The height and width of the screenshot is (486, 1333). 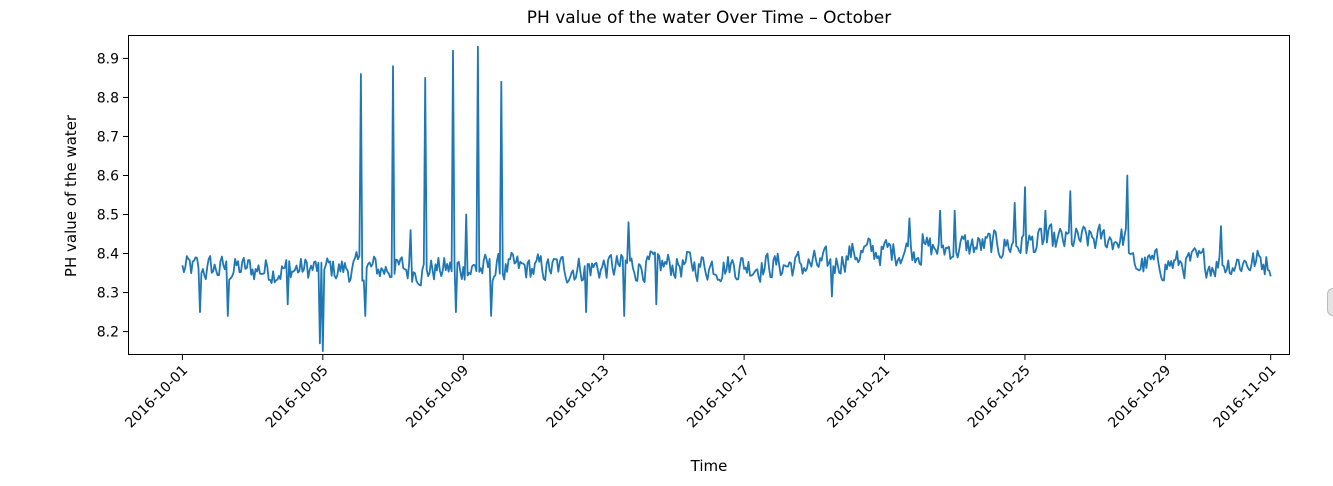 I want to click on y-tick-label: 8.3, so click(x=108, y=294).